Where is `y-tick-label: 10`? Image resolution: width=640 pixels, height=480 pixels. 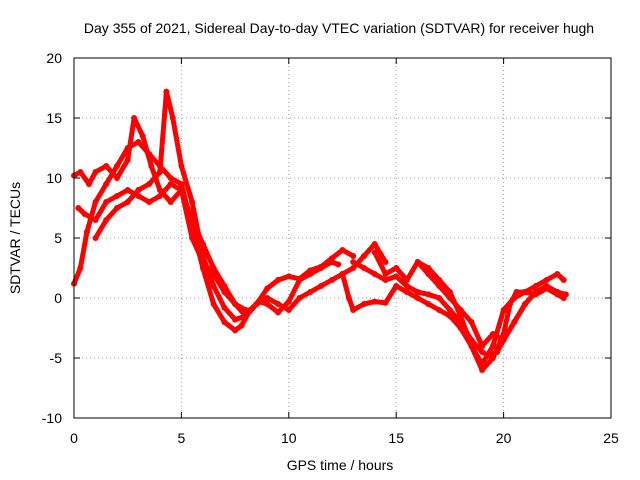 y-tick-label: 10 is located at coordinates (54, 178).